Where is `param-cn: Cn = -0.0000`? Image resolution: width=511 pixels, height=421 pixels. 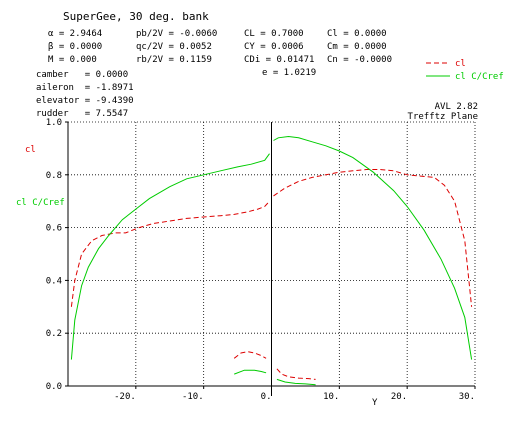
param-cn: Cn = -0.0000 is located at coordinates (359, 60).